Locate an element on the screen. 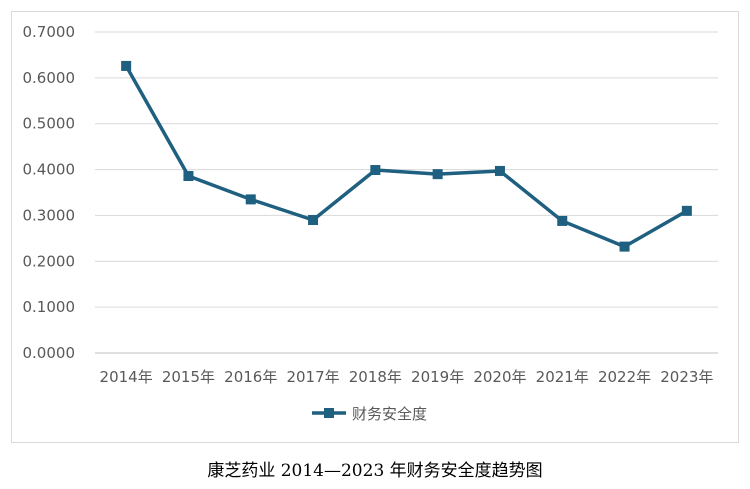 This screenshot has width=750, height=489. legend-marker-swatch is located at coordinates (329, 413).